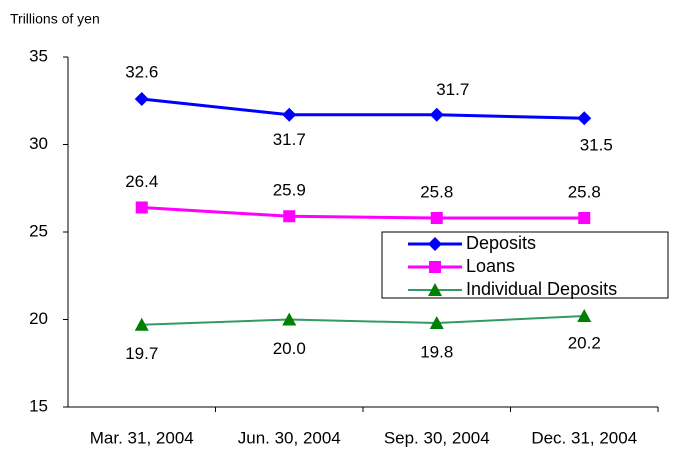  I want to click on data-label: 25.9, so click(289, 190).